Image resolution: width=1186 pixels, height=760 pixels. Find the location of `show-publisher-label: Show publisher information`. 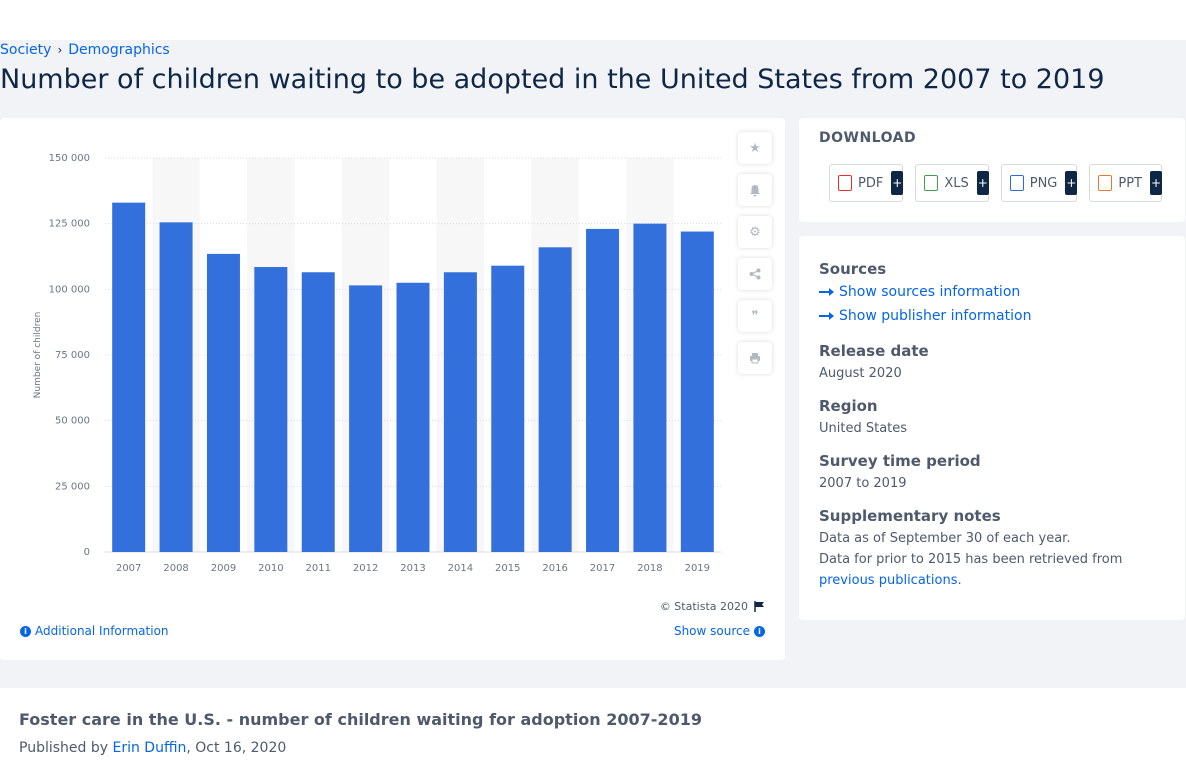

show-publisher-label: Show publisher information is located at coordinates (935, 316).